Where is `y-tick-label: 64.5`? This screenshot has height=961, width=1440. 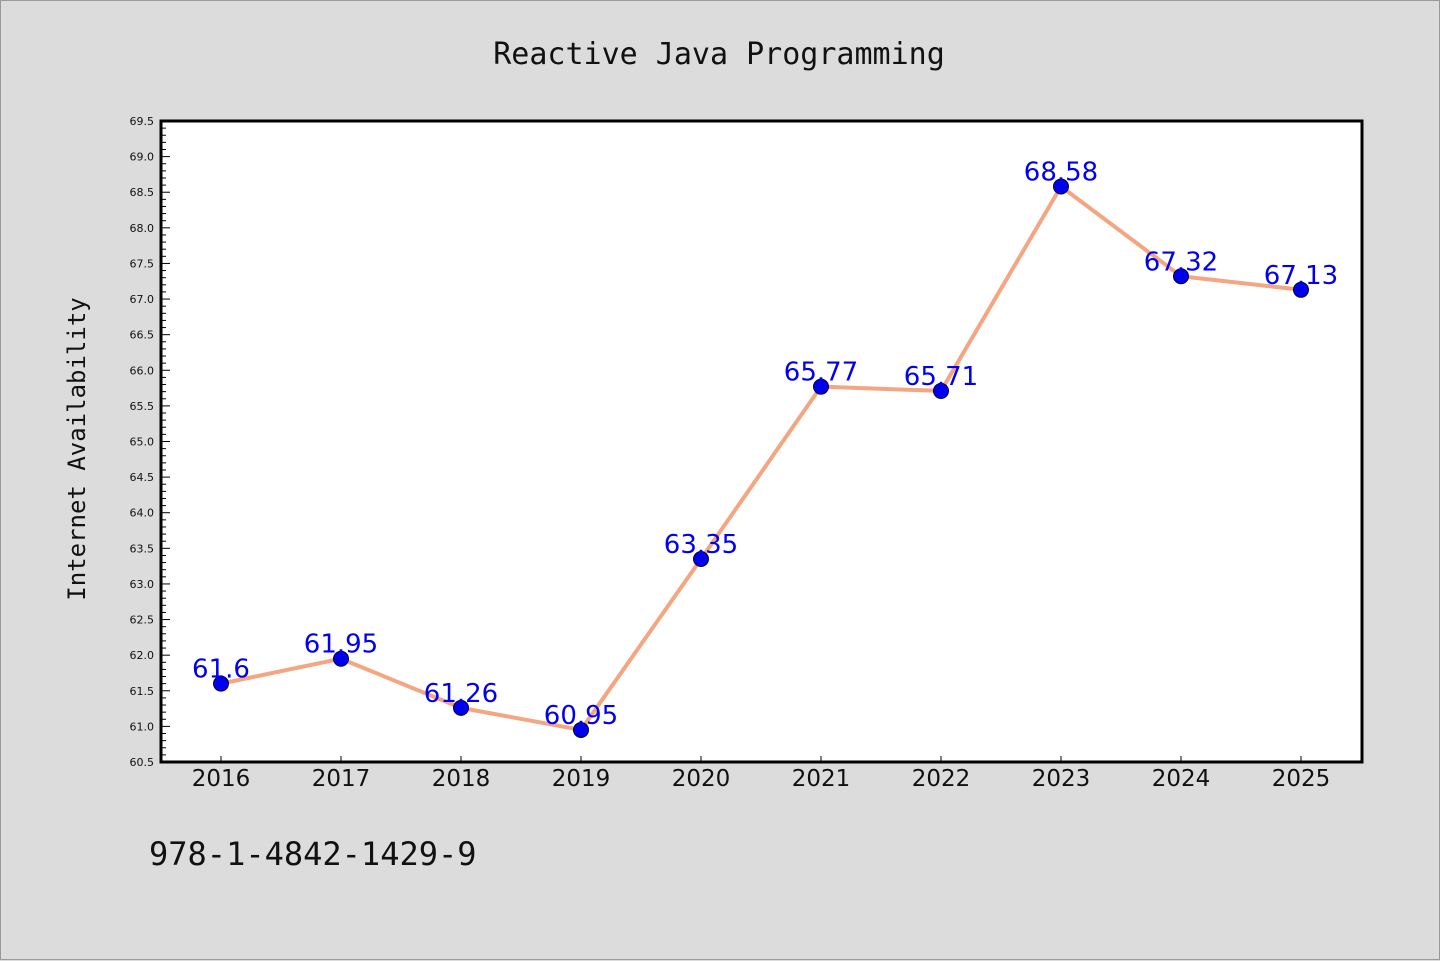 y-tick-label: 64.5 is located at coordinates (142, 477).